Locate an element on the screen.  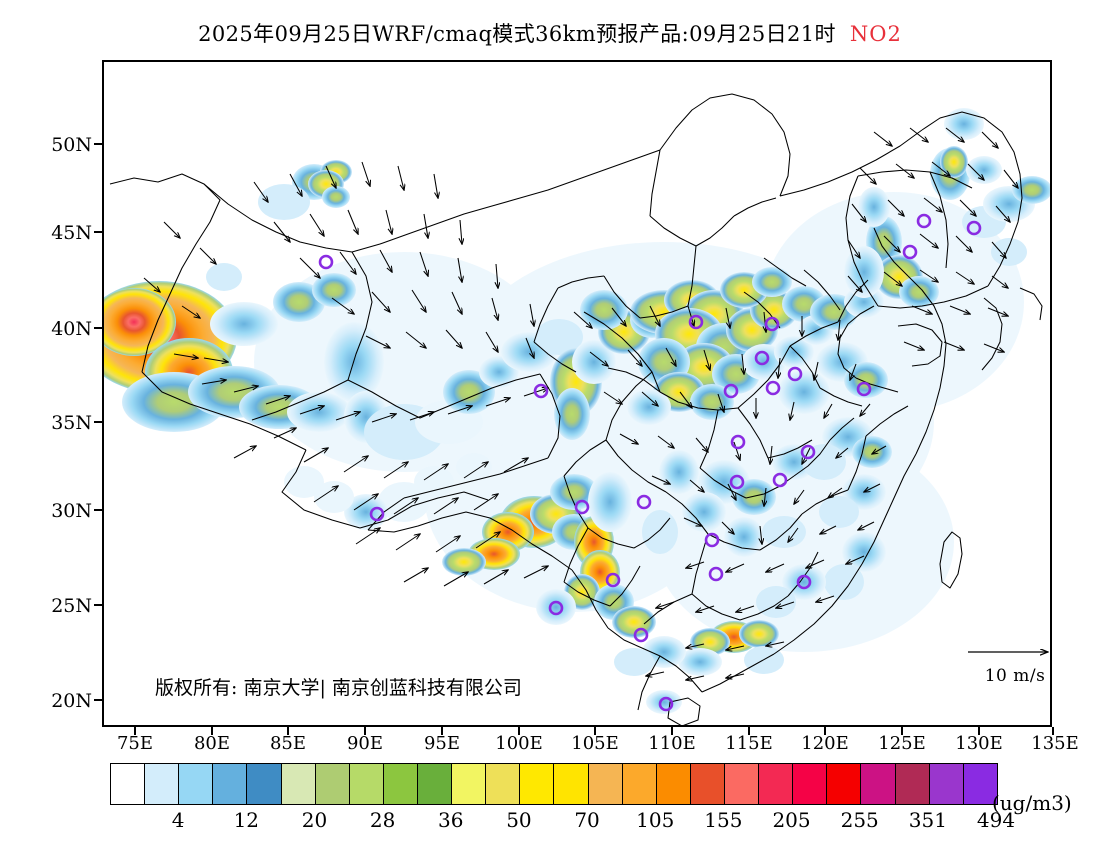
y-axis-label: 35N is located at coordinates (71, 423).